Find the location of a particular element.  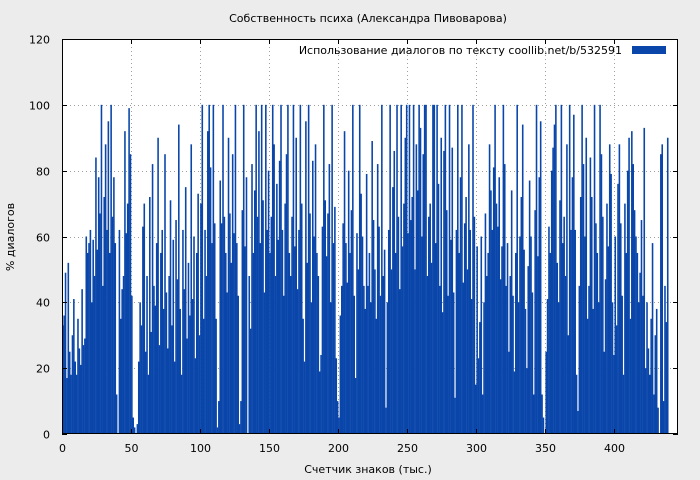

x-tick-label: 150 is located at coordinates (269, 448).